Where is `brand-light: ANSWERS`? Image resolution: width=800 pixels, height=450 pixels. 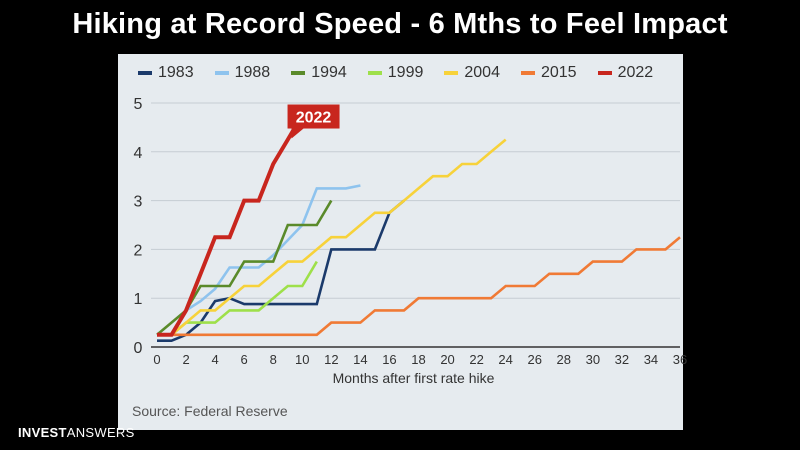
brand-light: ANSWERS is located at coordinates (100, 432).